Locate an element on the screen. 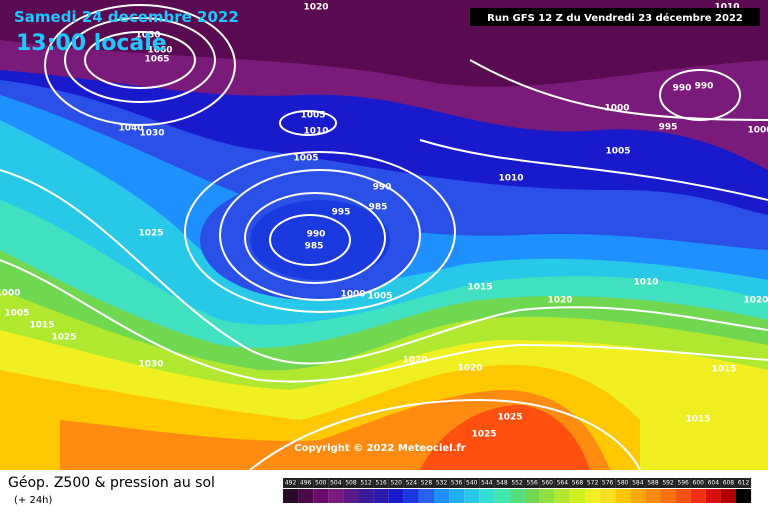 This screenshot has height=512, width=768. isobar-label: 1060 is located at coordinates (159, 51).